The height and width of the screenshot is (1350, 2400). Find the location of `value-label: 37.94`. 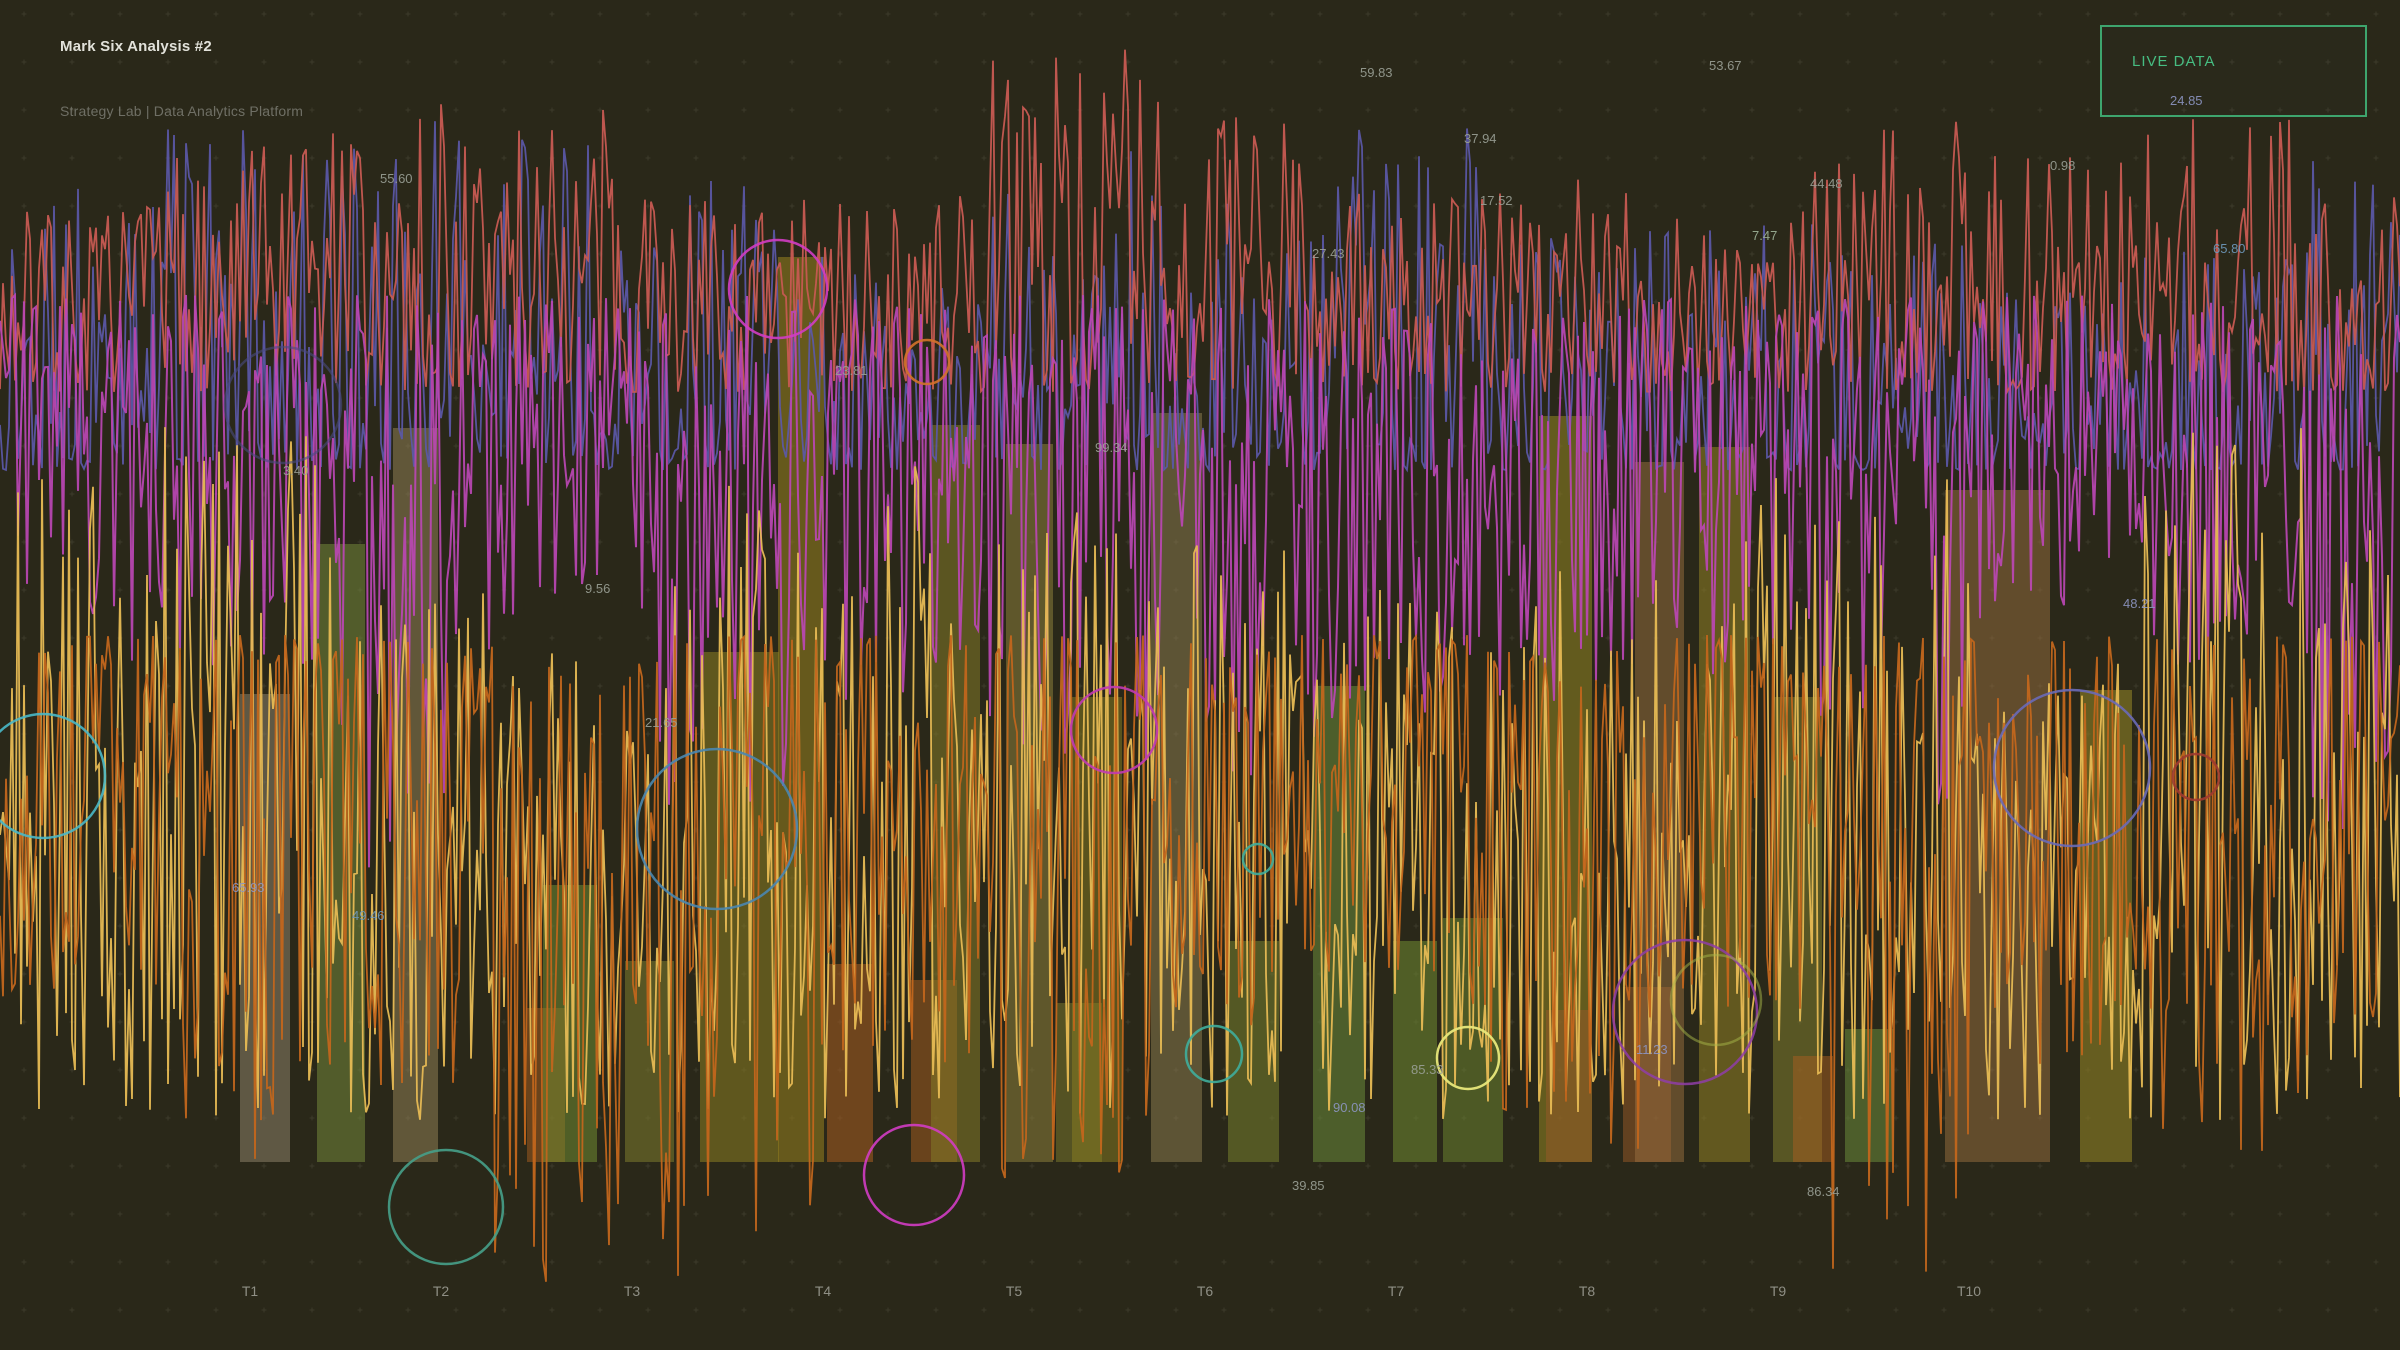

value-label: 37.94 is located at coordinates (1480, 138).